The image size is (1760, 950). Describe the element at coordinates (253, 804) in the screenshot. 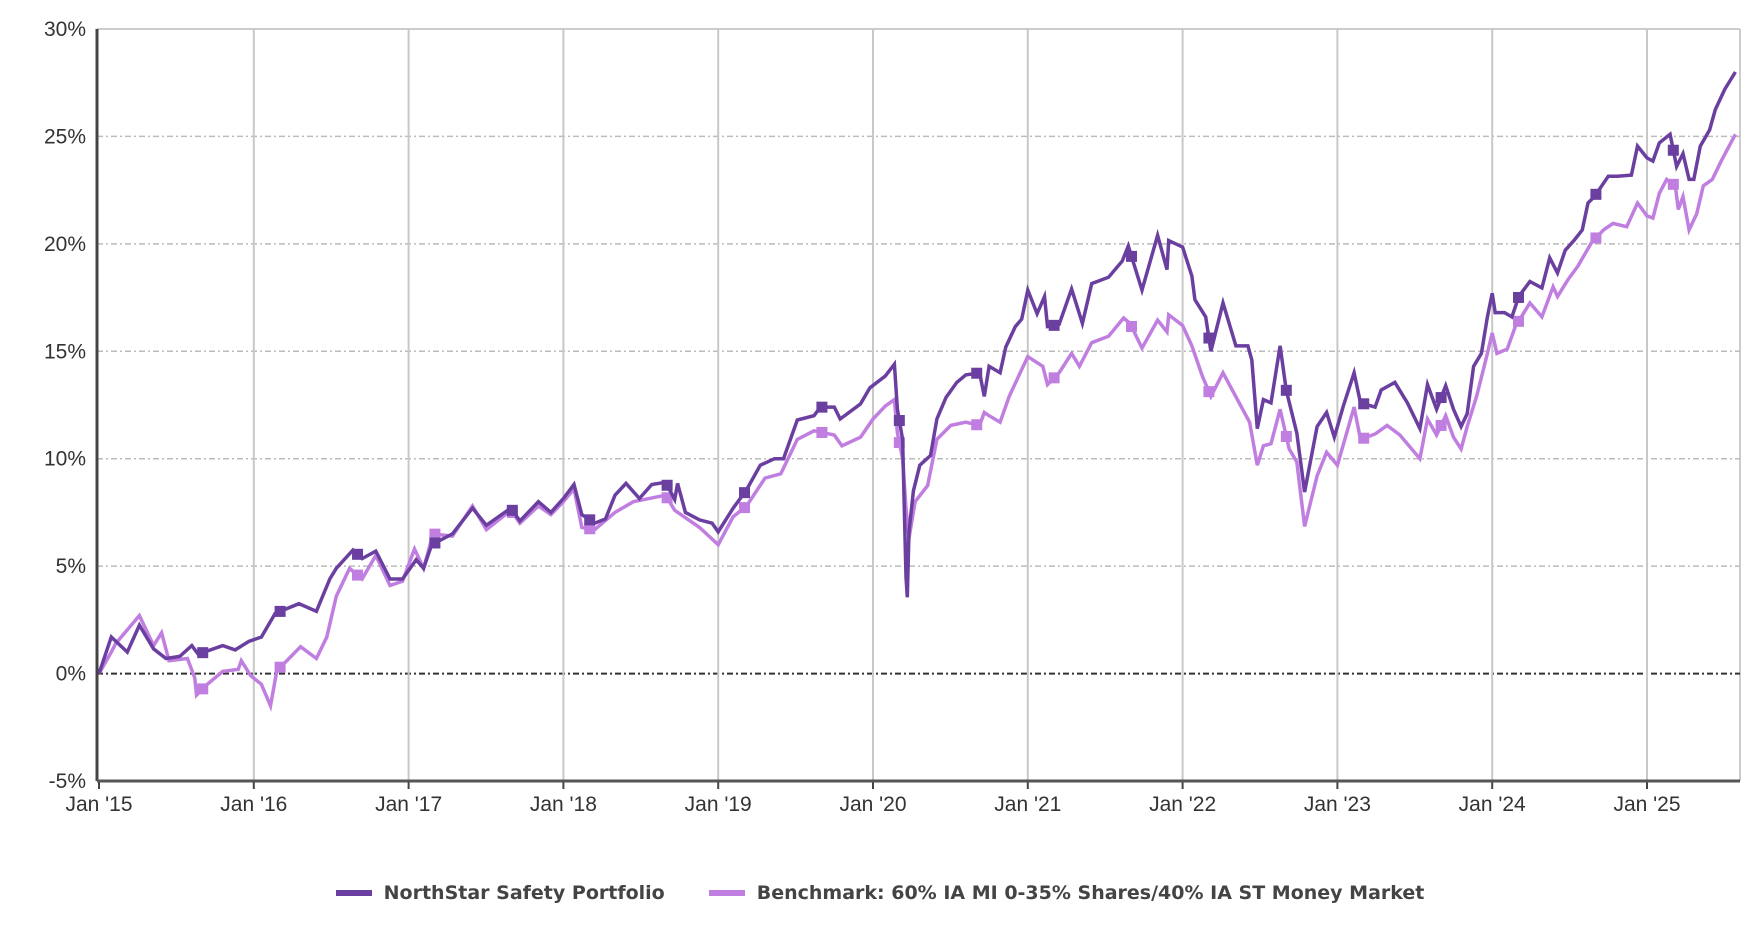

I see `x-tick-label: Jan '16` at that location.